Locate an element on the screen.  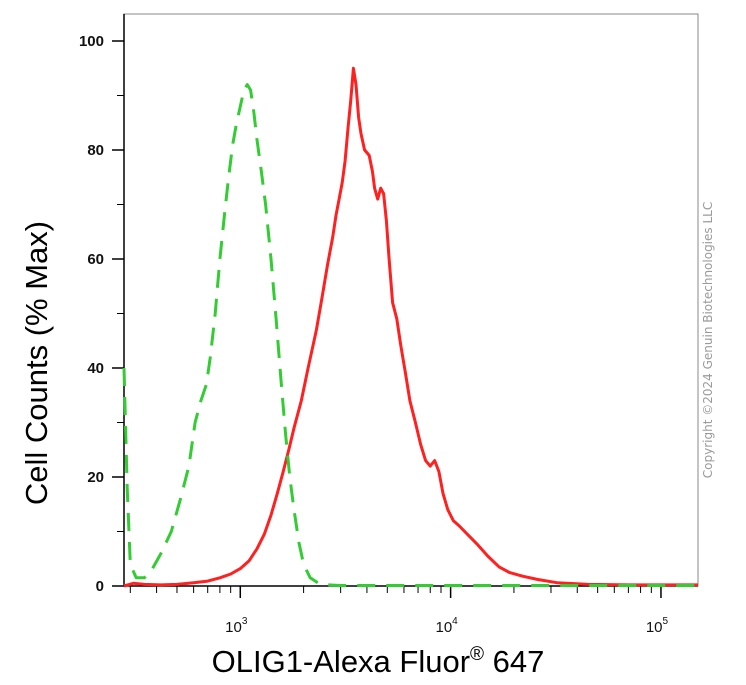
y-tick-label: 60 is located at coordinates (95, 259).